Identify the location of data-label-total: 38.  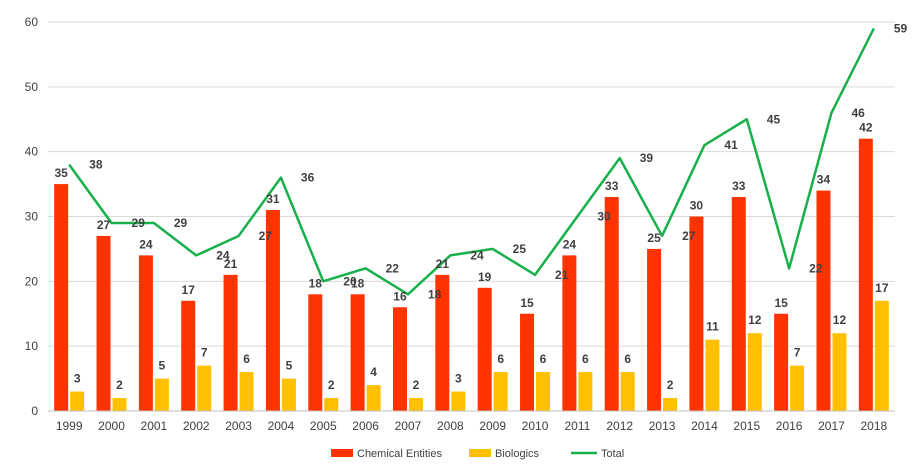
(96, 165).